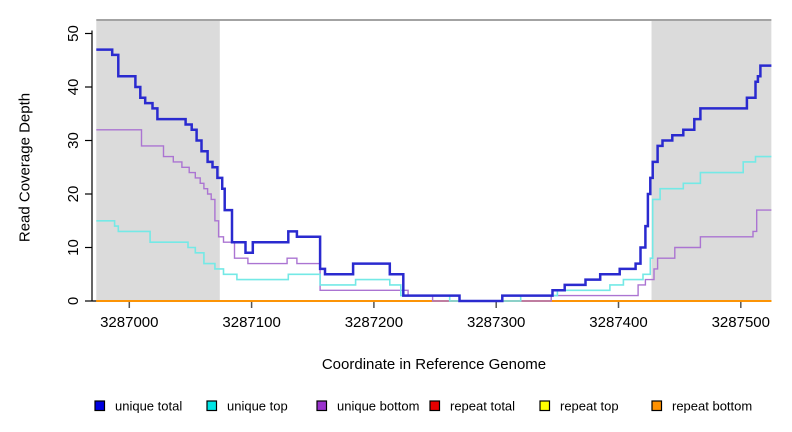 Image resolution: width=792 pixels, height=432 pixels. Describe the element at coordinates (251, 322) in the screenshot. I see `x-tick-label: 3287100` at that location.